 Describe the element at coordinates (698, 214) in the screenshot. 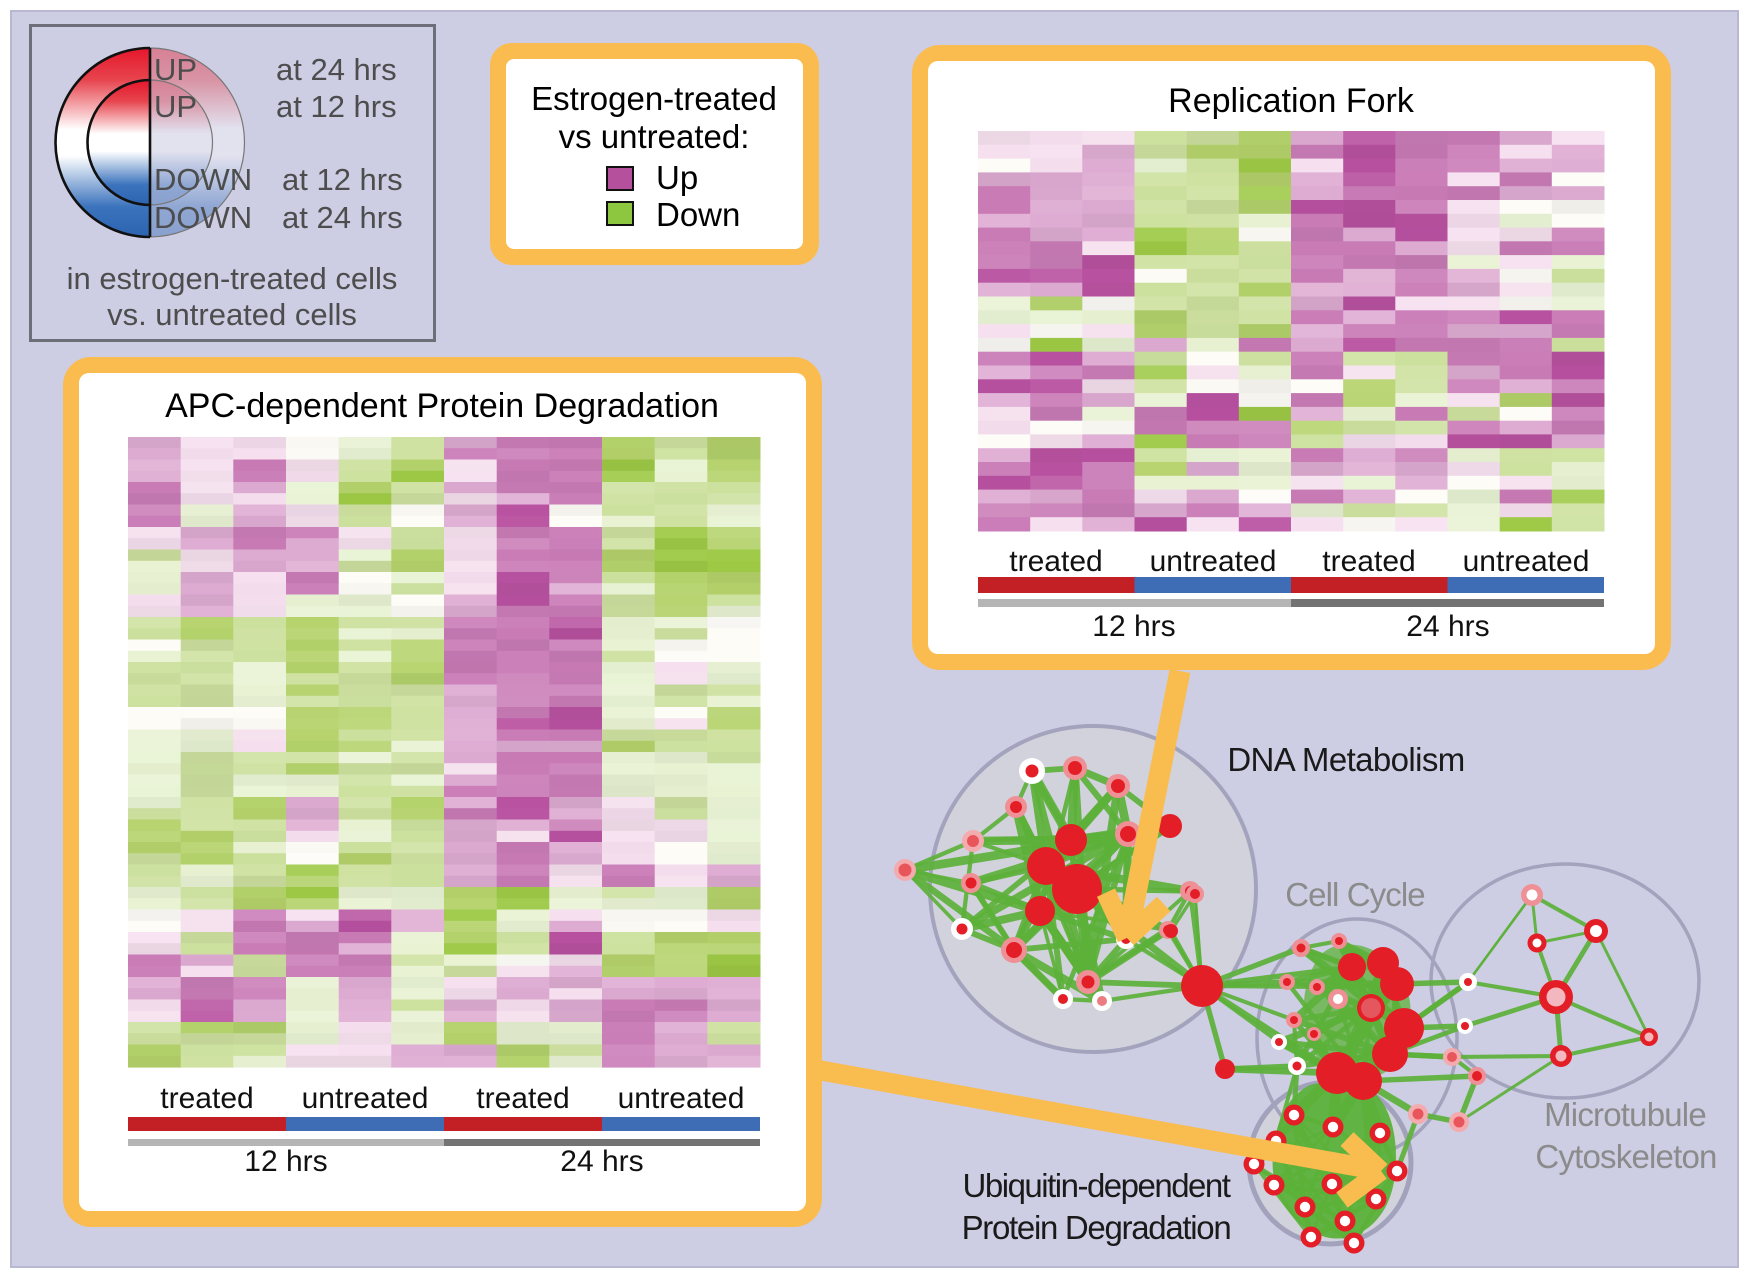

I see `svg-text: Down` at that location.